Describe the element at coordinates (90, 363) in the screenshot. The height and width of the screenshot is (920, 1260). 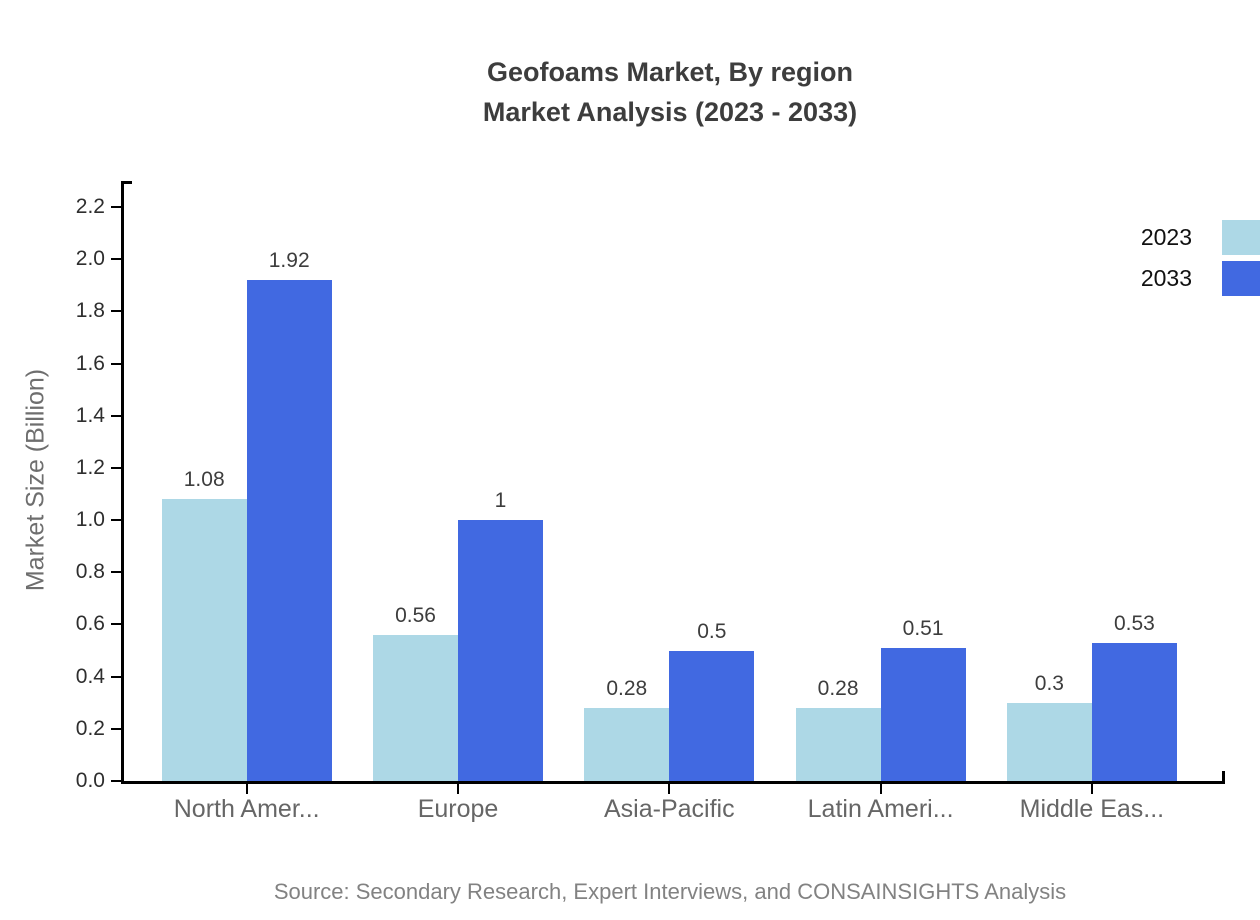
I see `y-axis-tick-label: 1.6` at that location.